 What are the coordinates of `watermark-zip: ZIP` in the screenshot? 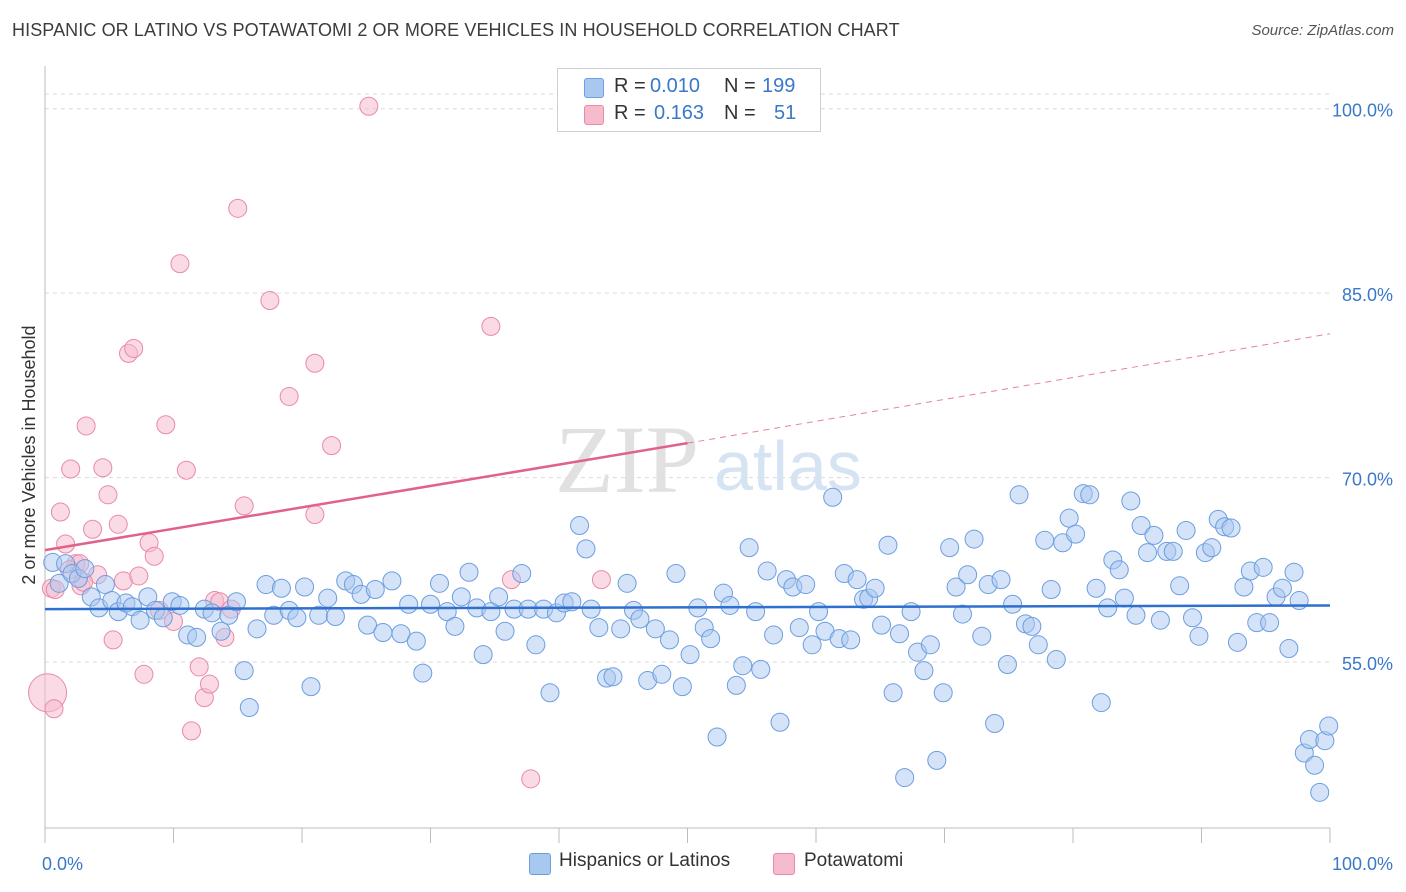 It's located at (627, 459).